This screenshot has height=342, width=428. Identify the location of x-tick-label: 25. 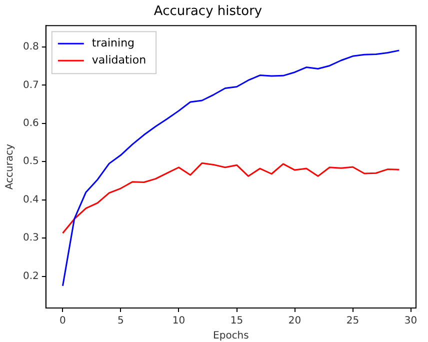
(353, 321).